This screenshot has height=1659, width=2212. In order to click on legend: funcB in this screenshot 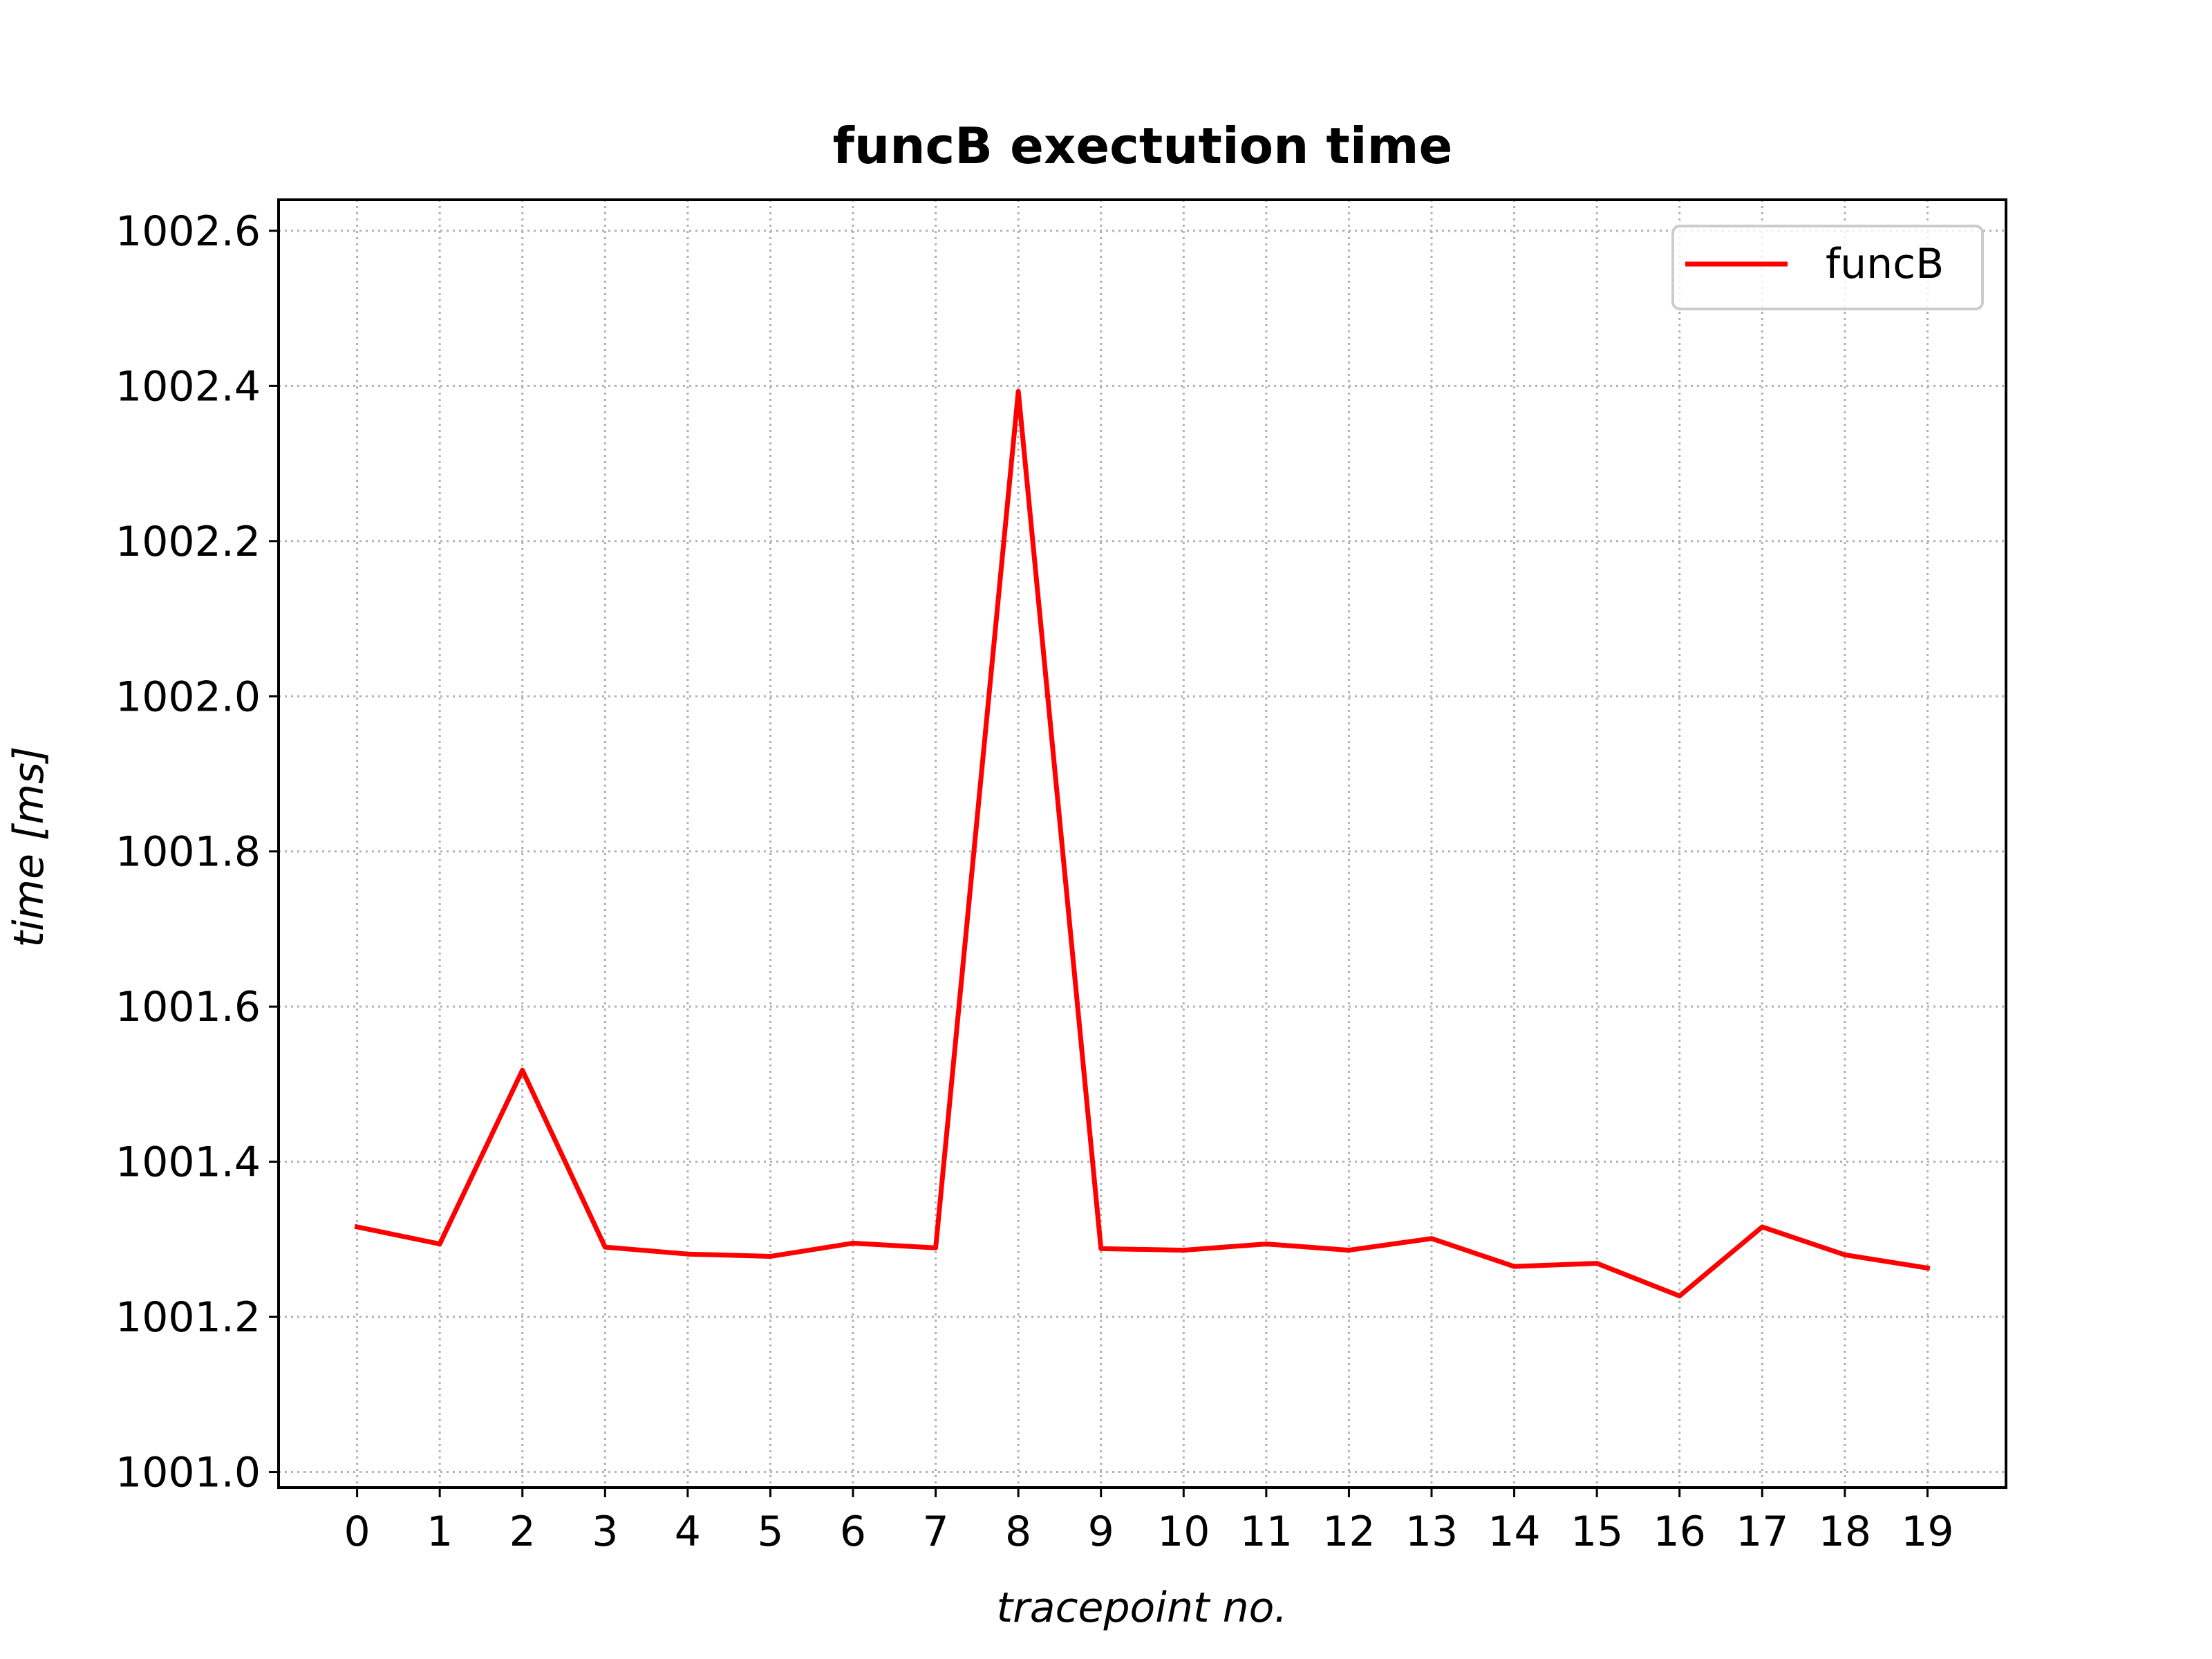, I will do `click(1827, 267)`.